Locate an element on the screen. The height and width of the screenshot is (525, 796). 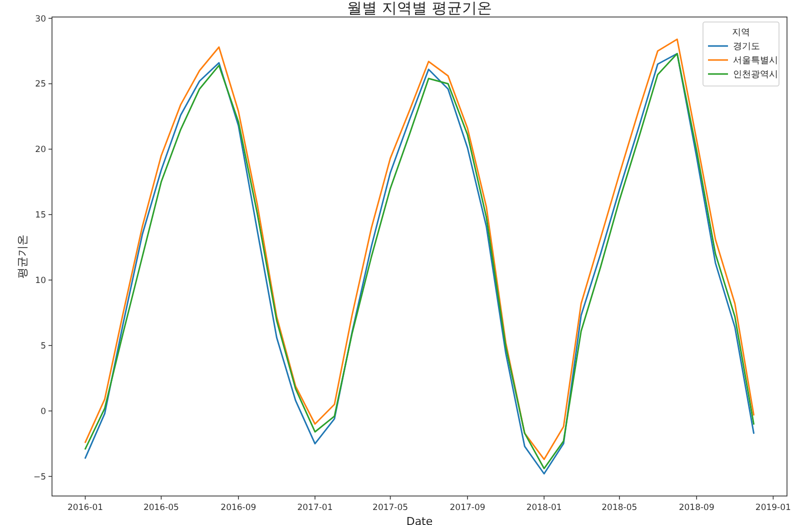
x-tick-label: 2017-05 is located at coordinates (390, 508).